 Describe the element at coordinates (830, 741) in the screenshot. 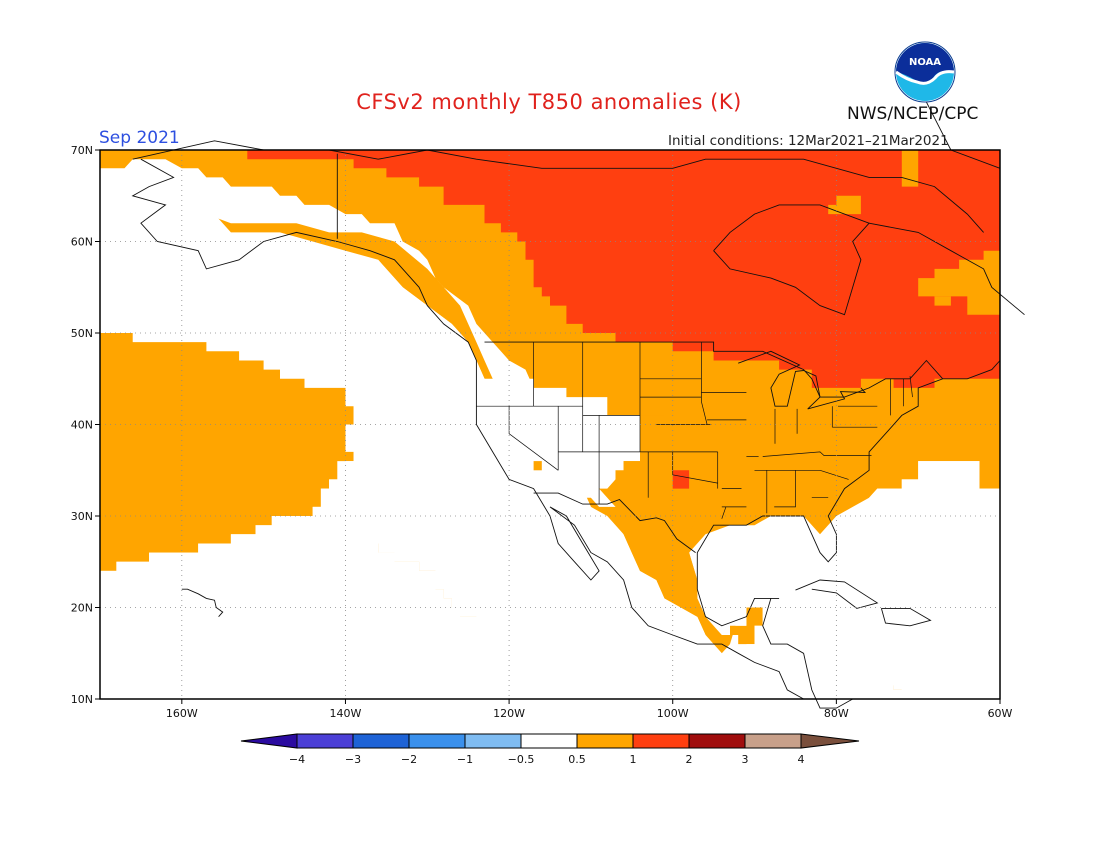

I see `colorbar-arrow-right` at that location.